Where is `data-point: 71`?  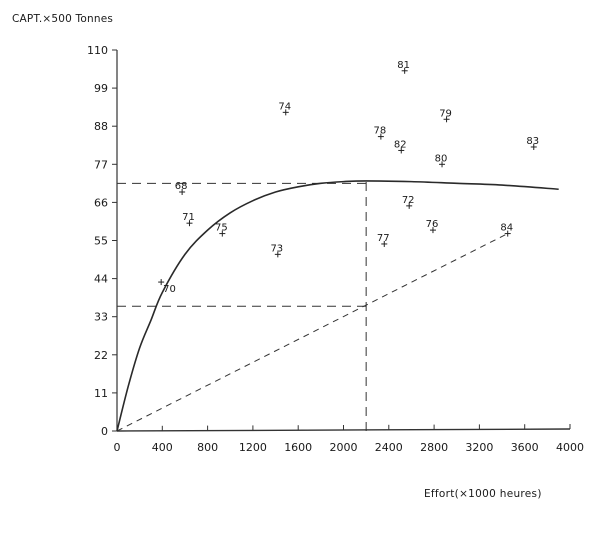
data-point: 71 is located at coordinates (188, 219).